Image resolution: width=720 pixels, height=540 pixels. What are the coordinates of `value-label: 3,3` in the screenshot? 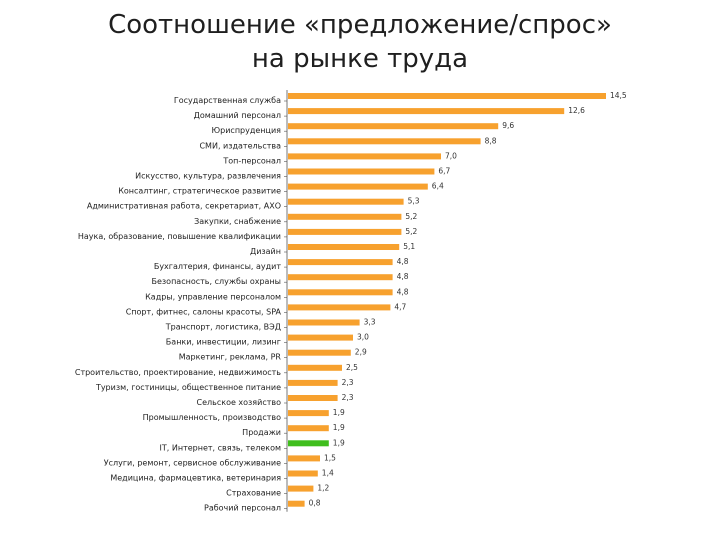 It's located at (370, 322).